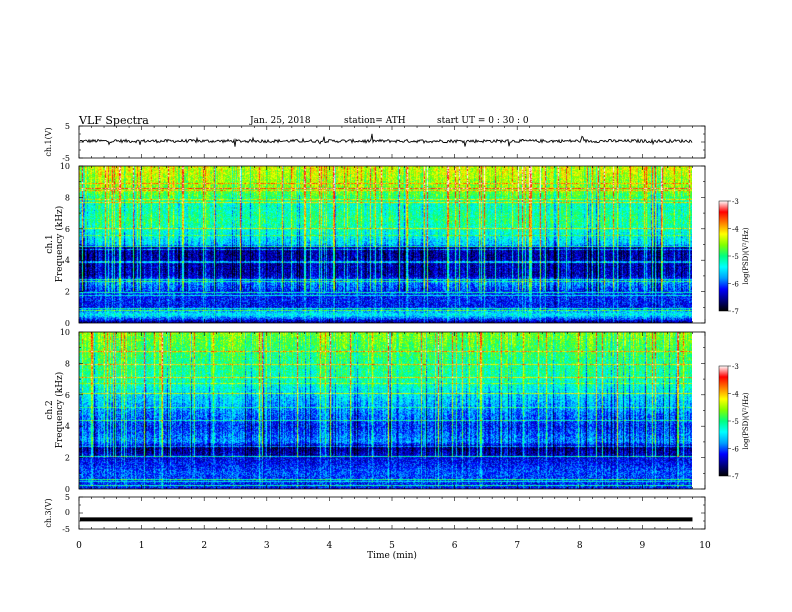 This screenshot has height=612, width=792. I want to click on ch2-frequency-tick-labels: 0 2 4 6 8 10, so click(65, 411).